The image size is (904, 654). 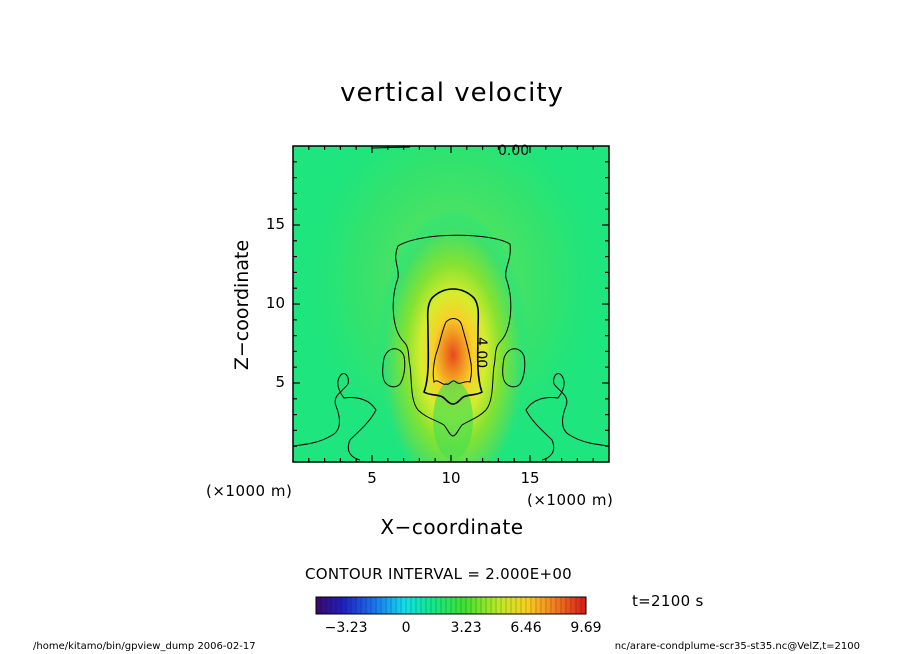 I want to click on contour-interval-label: CONTOUR INTERVAL = 2.000E+00, so click(x=439, y=574).